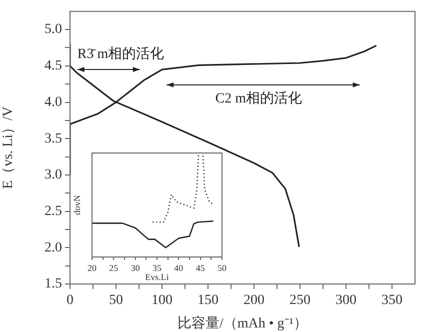 Image resolution: width=434 pixels, height=332 pixels. What do you see at coordinates (346, 300) in the screenshot?
I see `x-tick-label: 300` at bounding box center [346, 300].